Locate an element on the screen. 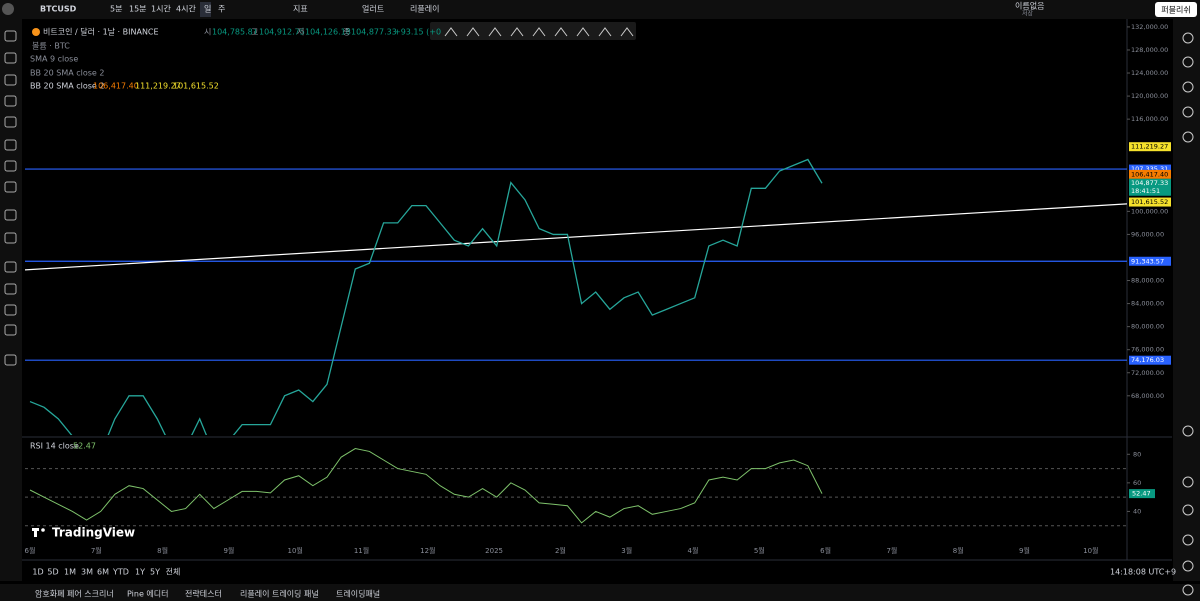 The height and width of the screenshot is (601, 1200). time-label: 2025 is located at coordinates (494, 551).